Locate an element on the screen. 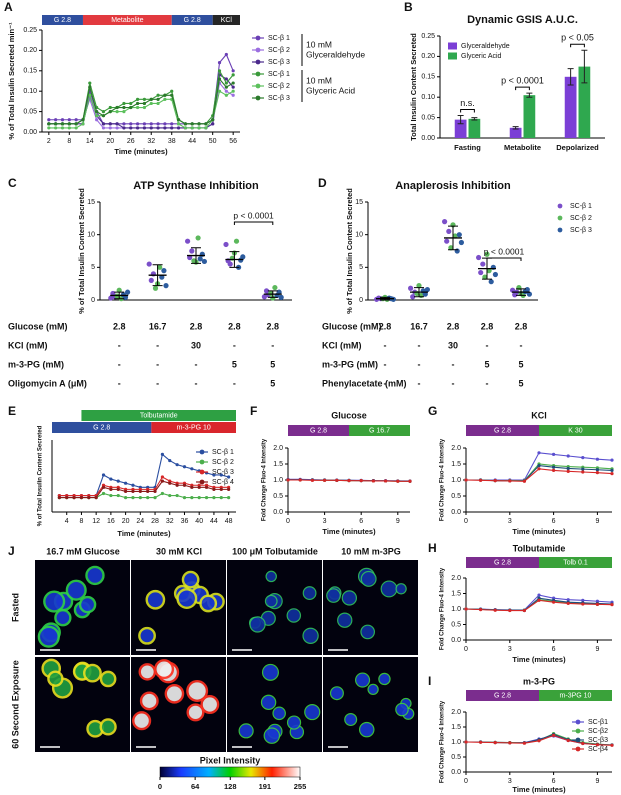  x-tick-label: 56 is located at coordinates (233, 141).